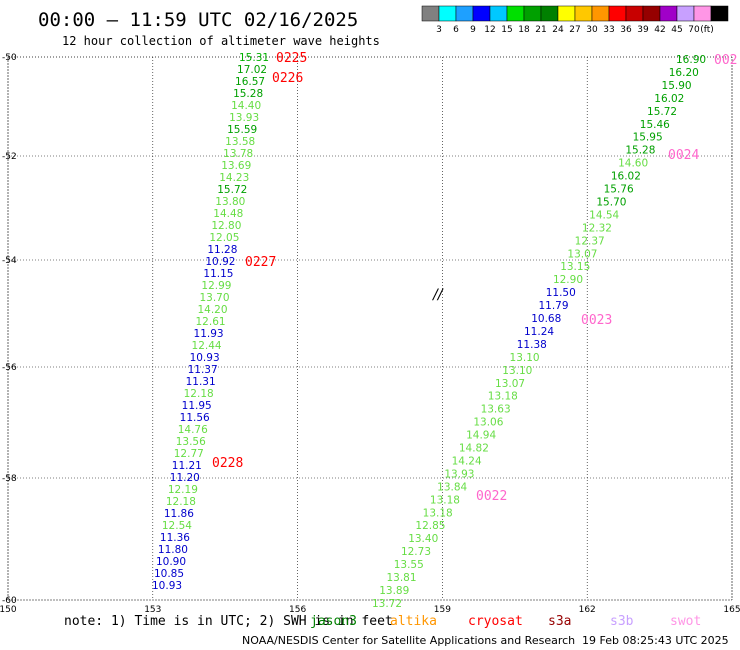 This screenshot has height=650, width=740. What do you see at coordinates (191, 442) in the screenshot?
I see `wave-height-value: 13.56` at bounding box center [191, 442].